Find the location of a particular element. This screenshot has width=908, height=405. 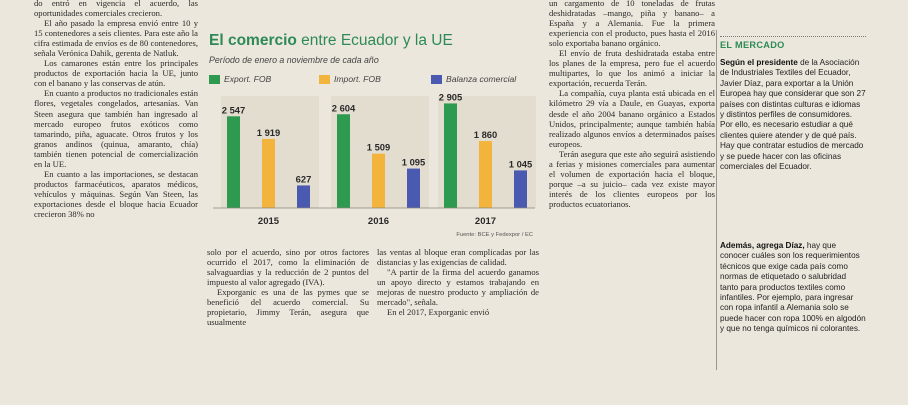

chart-source: Fuente: BCE y Fedexpor / EC is located at coordinates (494, 235).